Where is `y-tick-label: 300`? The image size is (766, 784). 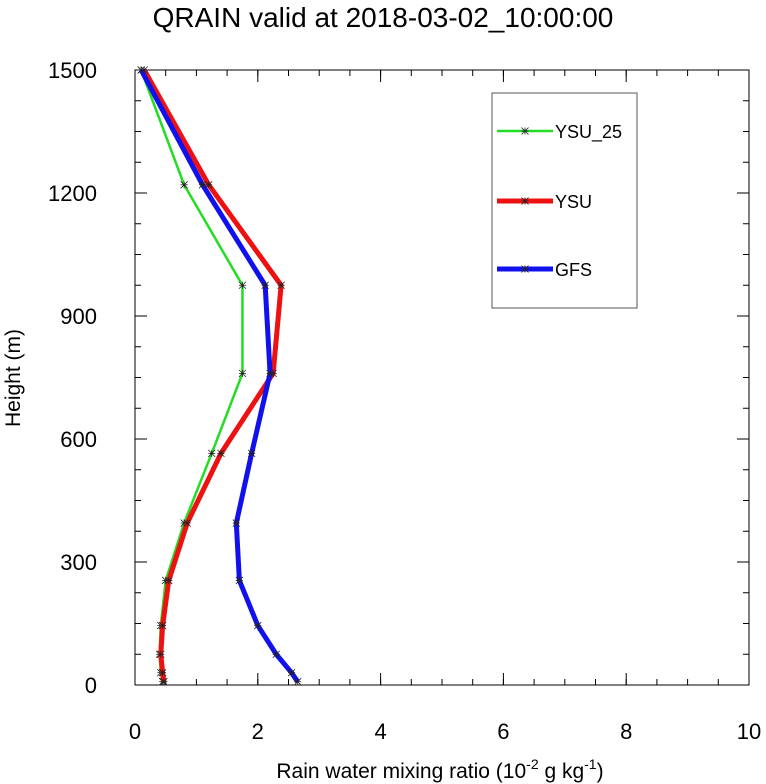 y-tick-label: 300 is located at coordinates (78, 562).